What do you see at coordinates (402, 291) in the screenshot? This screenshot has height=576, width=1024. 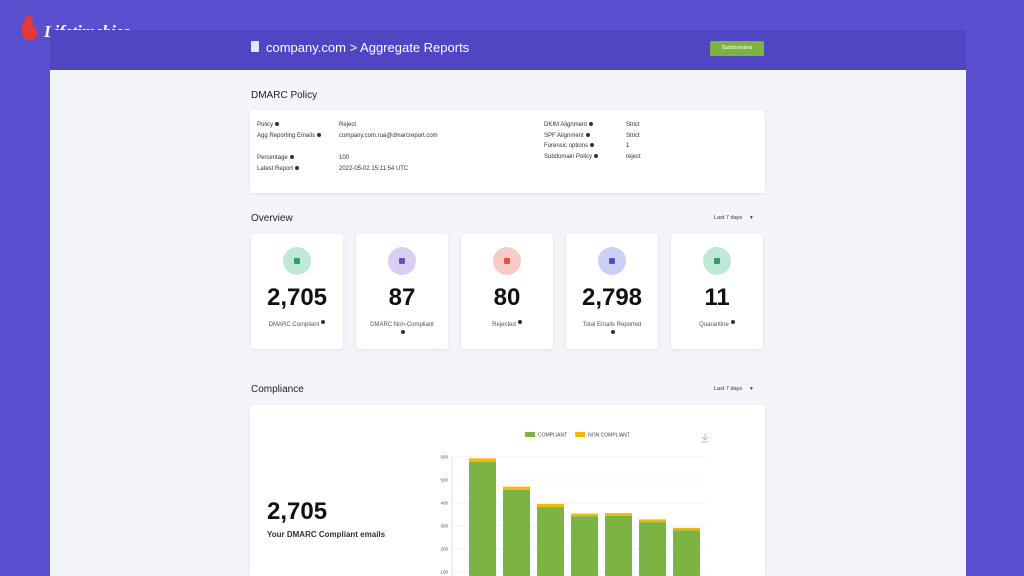 I see `stat-card: 87 DMARC Non-Compliant` at bounding box center [402, 291].